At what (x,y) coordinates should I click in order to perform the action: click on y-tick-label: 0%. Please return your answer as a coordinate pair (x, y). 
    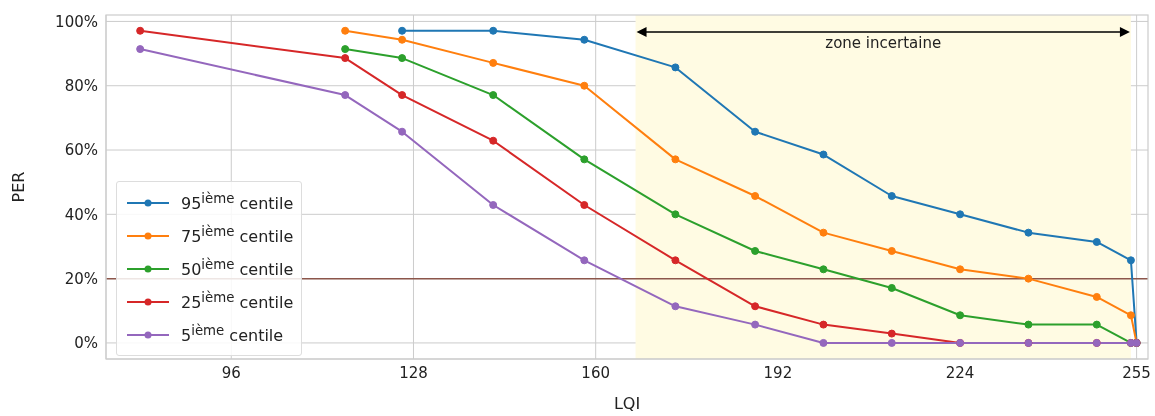
    Looking at the image, I should click on (86, 343).